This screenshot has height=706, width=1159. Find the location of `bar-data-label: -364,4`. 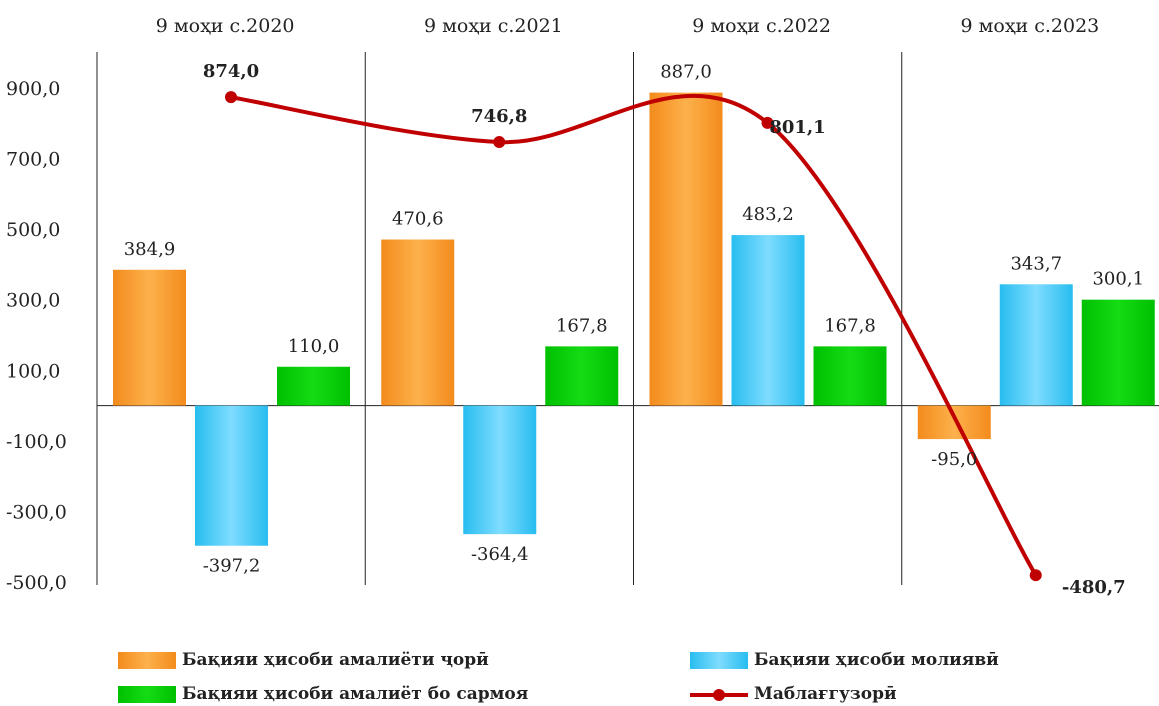

bar-data-label: -364,4 is located at coordinates (500, 554).